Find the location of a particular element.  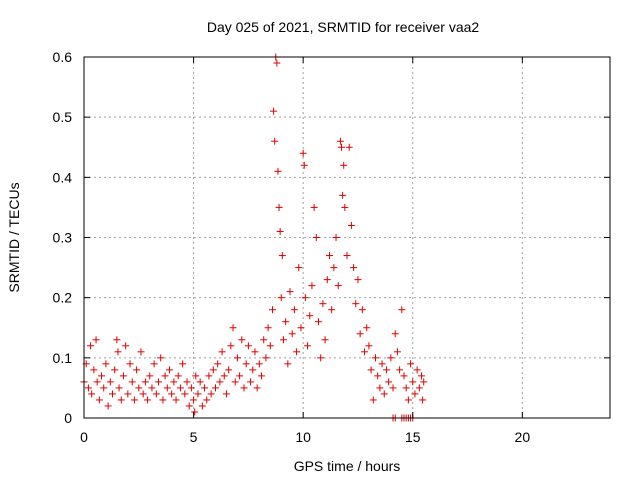

y-tick-label: 0.6 is located at coordinates (63, 57).